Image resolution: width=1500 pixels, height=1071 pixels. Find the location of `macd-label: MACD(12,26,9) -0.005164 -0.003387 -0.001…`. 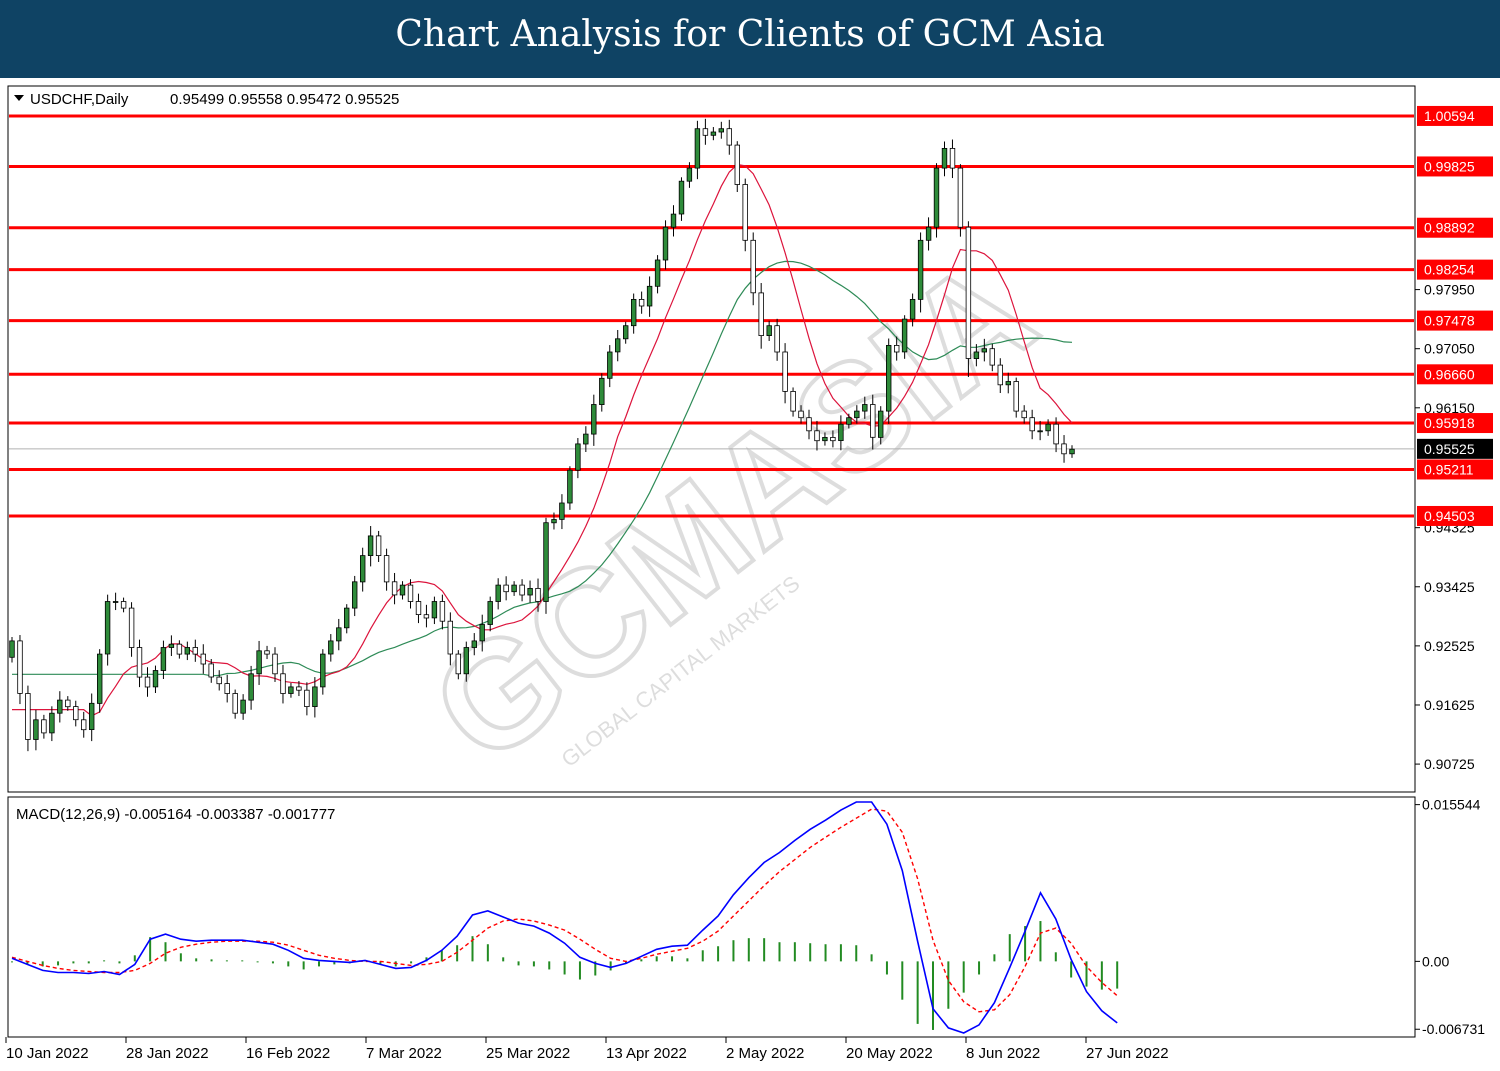

macd-label: MACD(12,26,9) -0.005164 -0.003387 -0.001… is located at coordinates (175, 814).